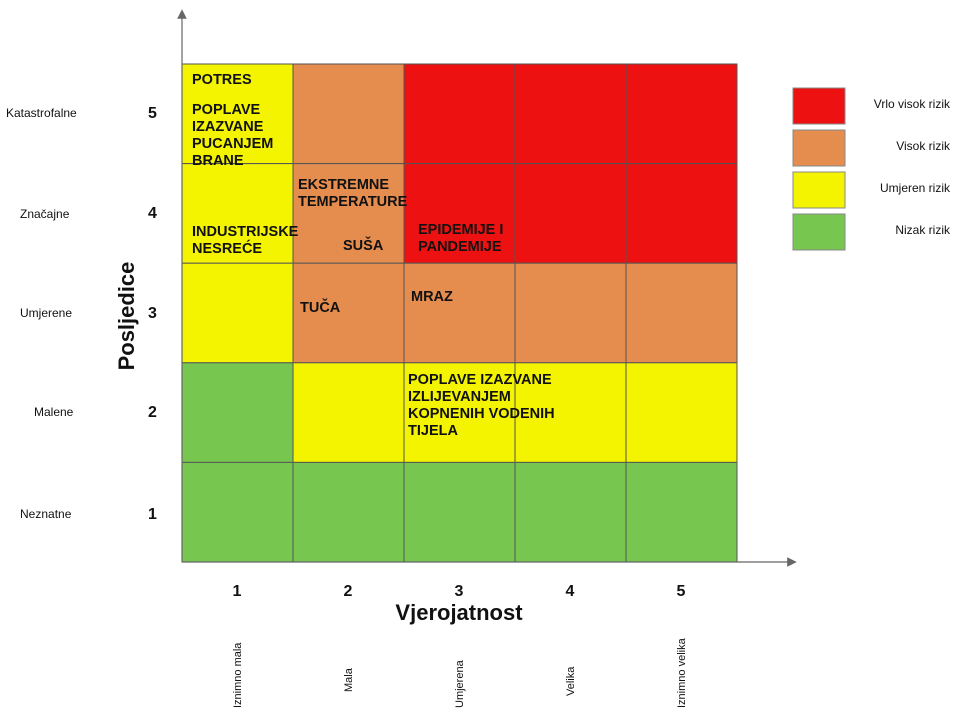 This screenshot has height=720, width=958. What do you see at coordinates (237, 512) in the screenshot?
I see `risk-cell-c1-p1` at bounding box center [237, 512].